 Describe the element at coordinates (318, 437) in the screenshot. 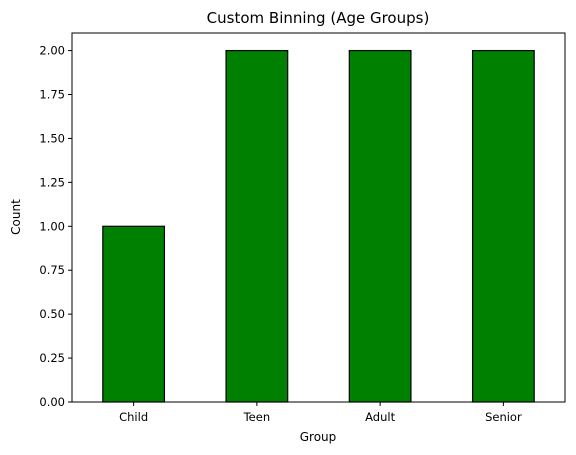

I see `x-axis-label: Group` at that location.